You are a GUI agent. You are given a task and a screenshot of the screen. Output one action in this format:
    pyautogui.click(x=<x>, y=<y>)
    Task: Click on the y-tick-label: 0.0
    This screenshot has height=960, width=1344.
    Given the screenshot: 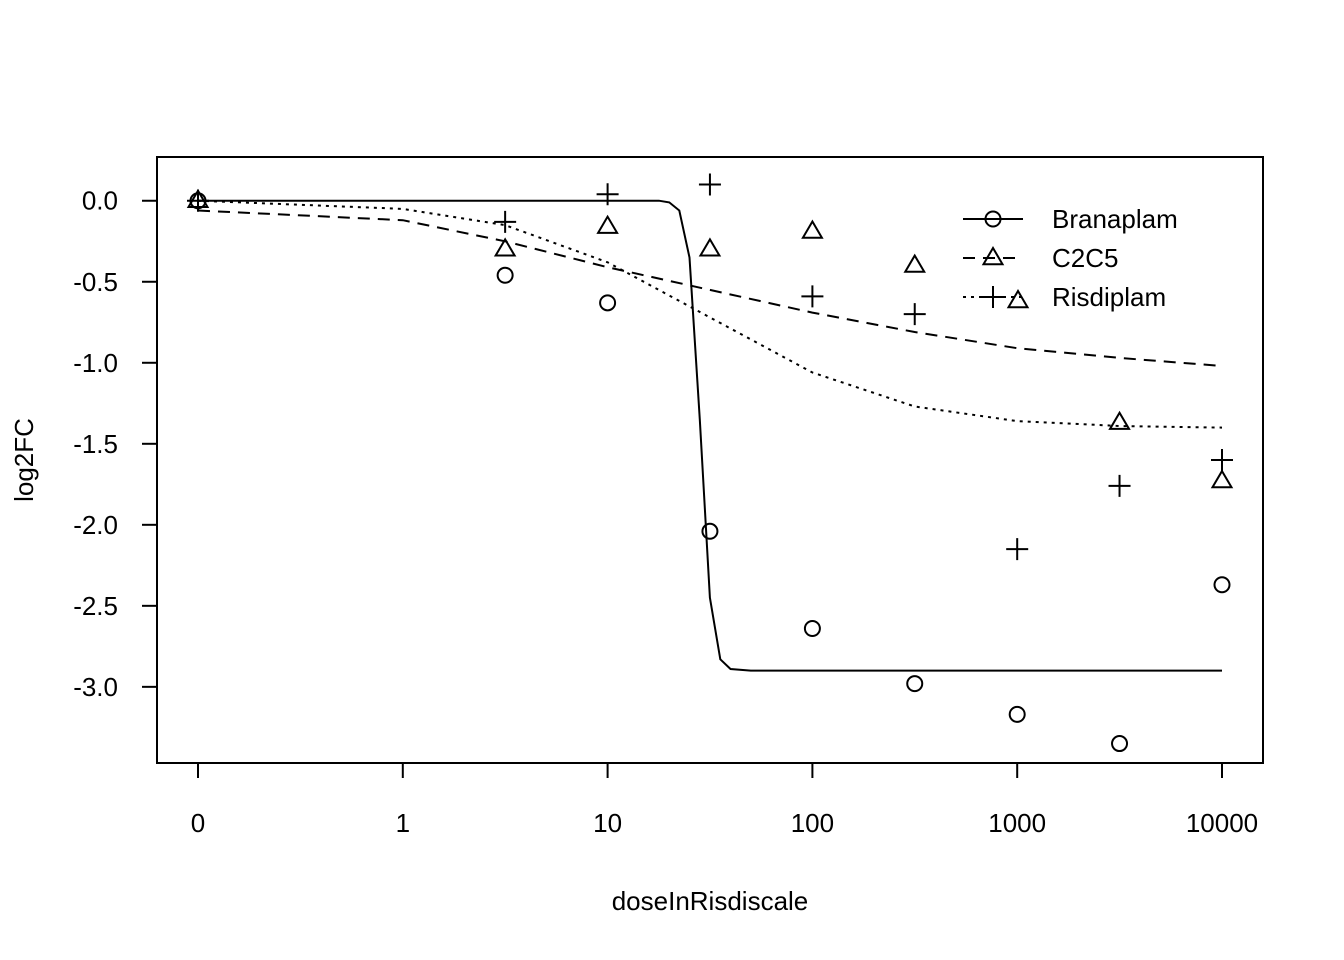 What is the action you would take?
    pyautogui.click(x=100, y=201)
    